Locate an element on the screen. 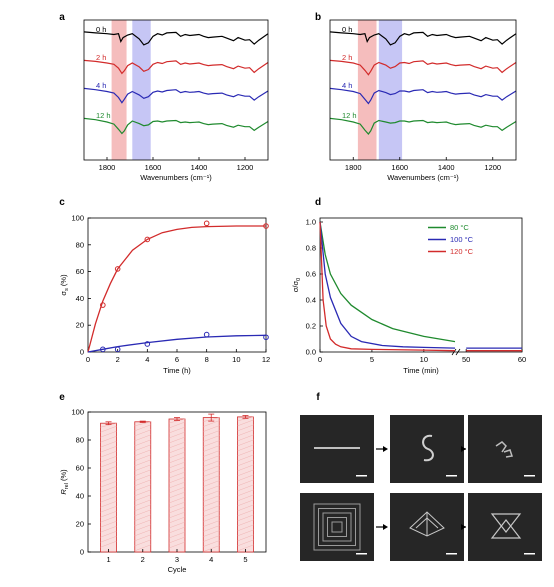  panel-c-xtick-label: 4 is located at coordinates (147, 359).